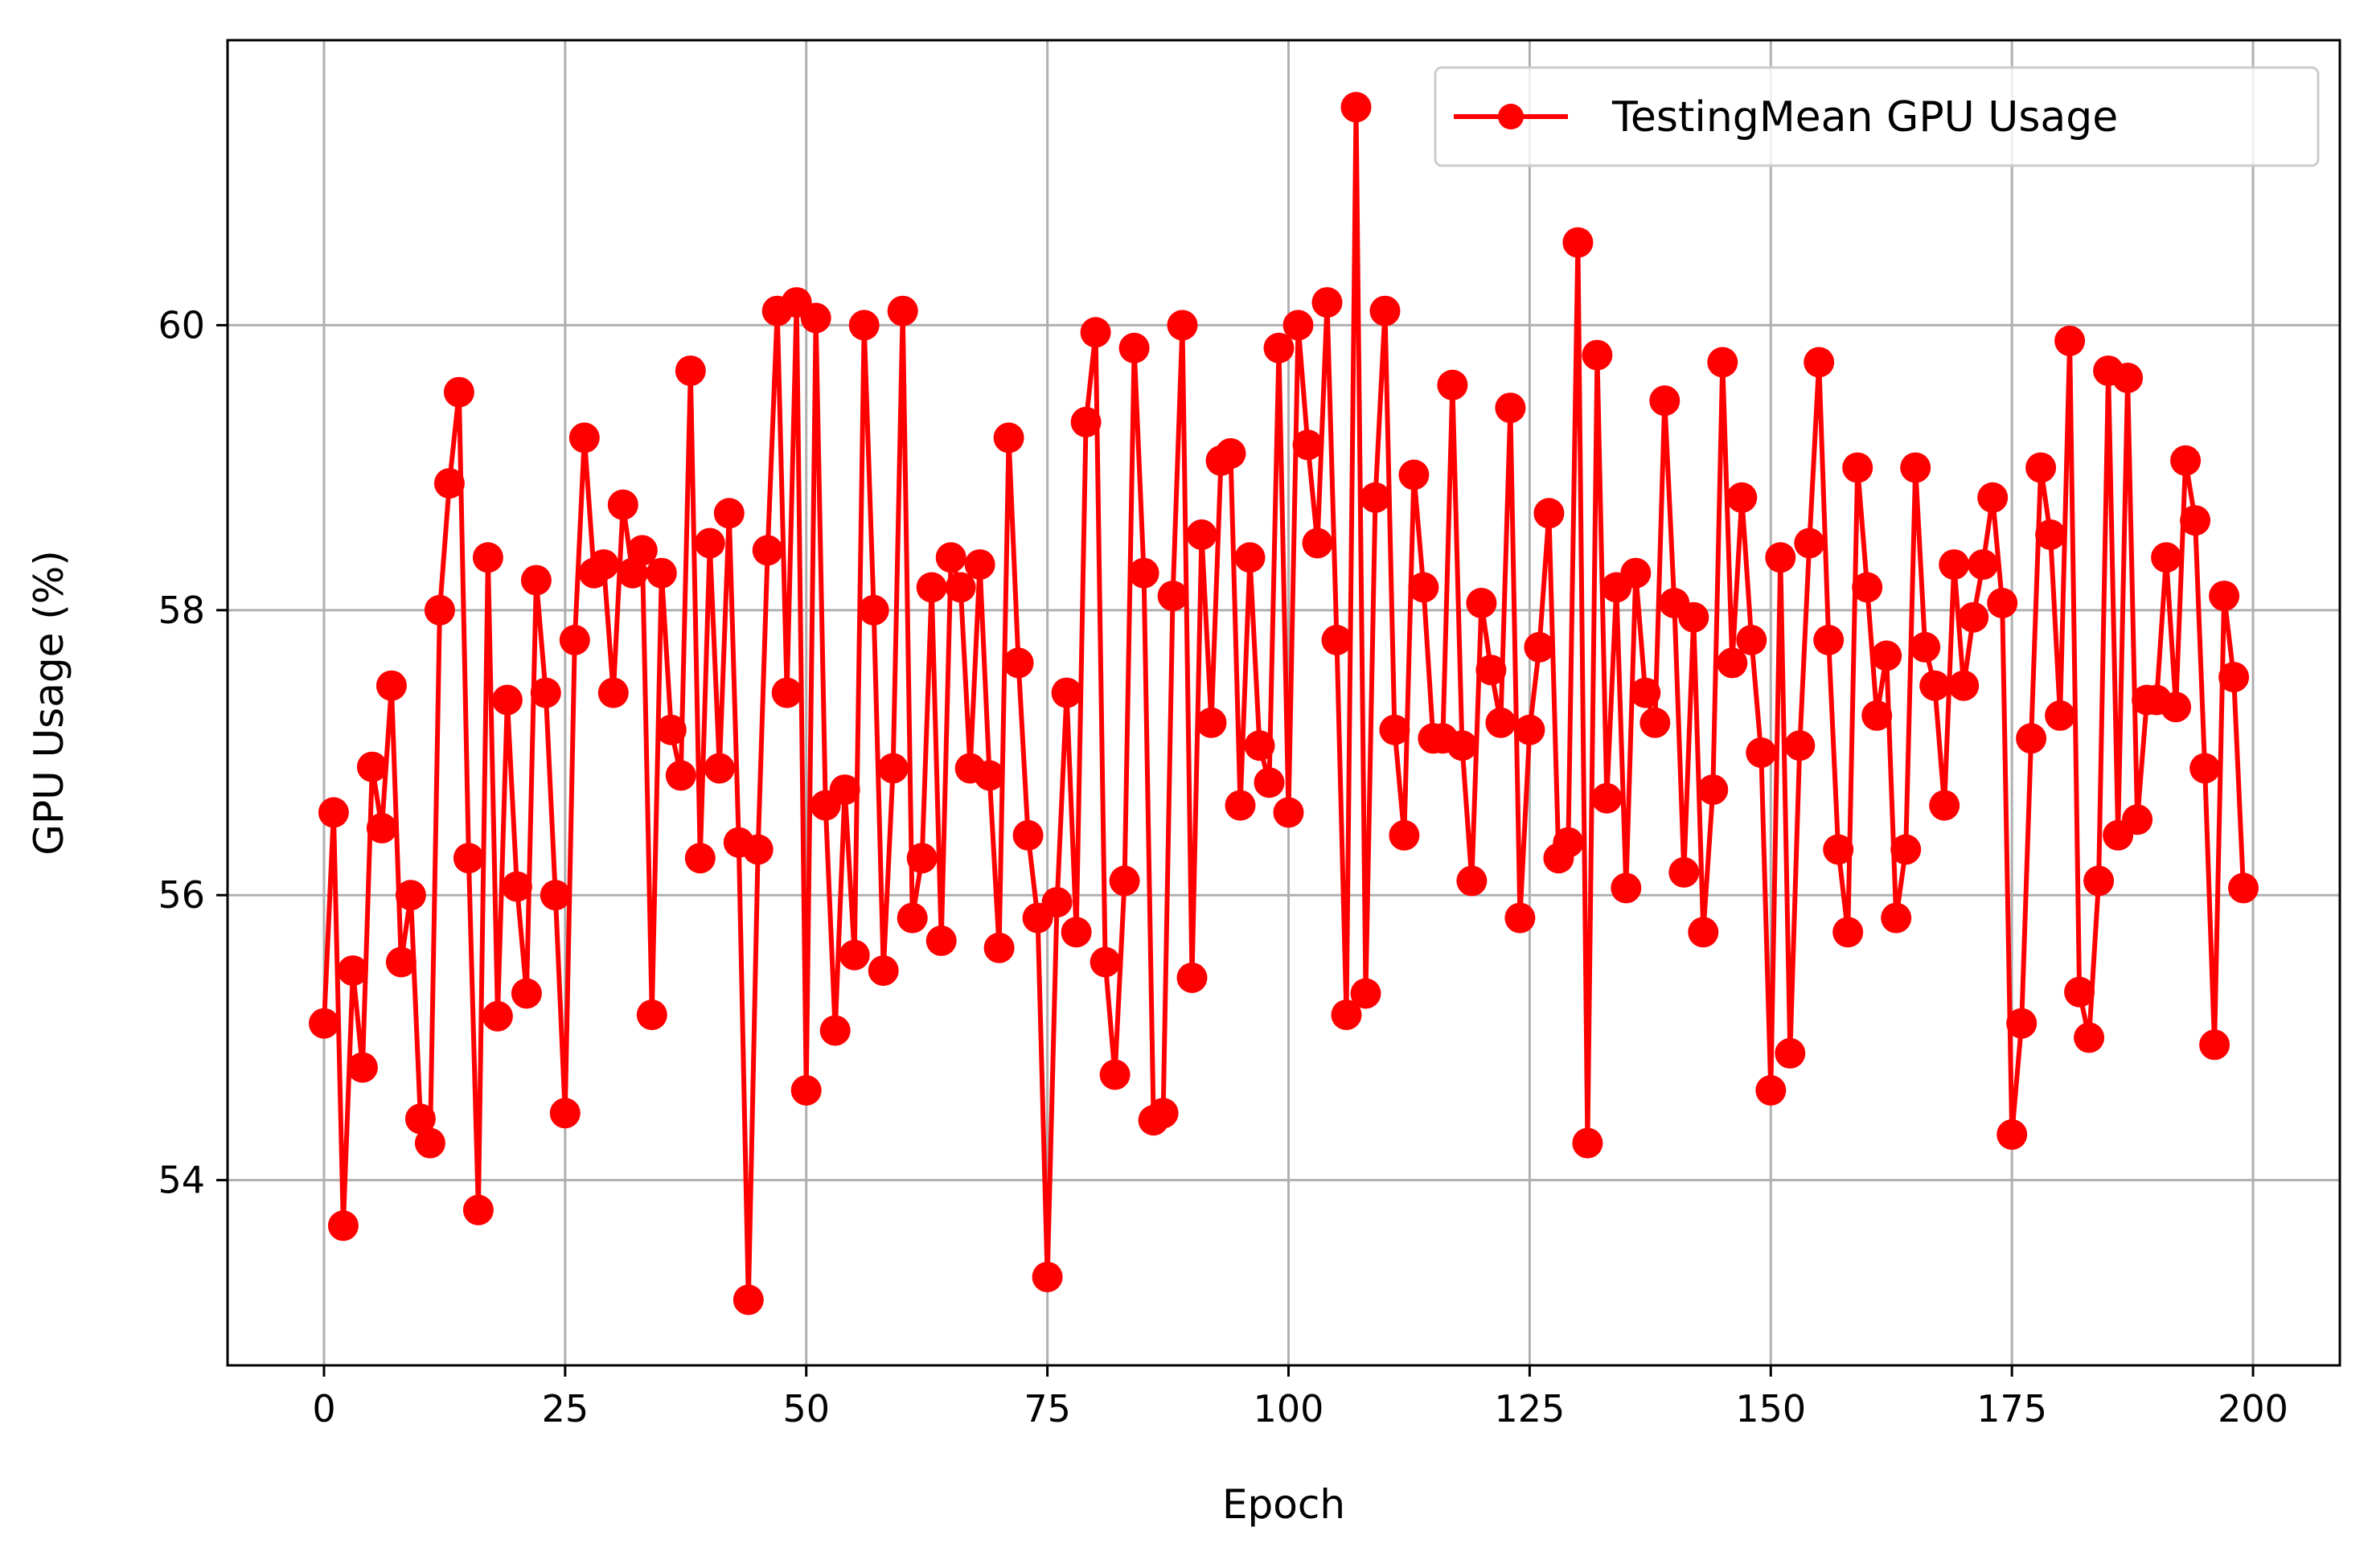 This screenshot has width=2372, height=1568. Describe the element at coordinates (1770, 1408) in the screenshot. I see `x-tick-label: 150` at that location.